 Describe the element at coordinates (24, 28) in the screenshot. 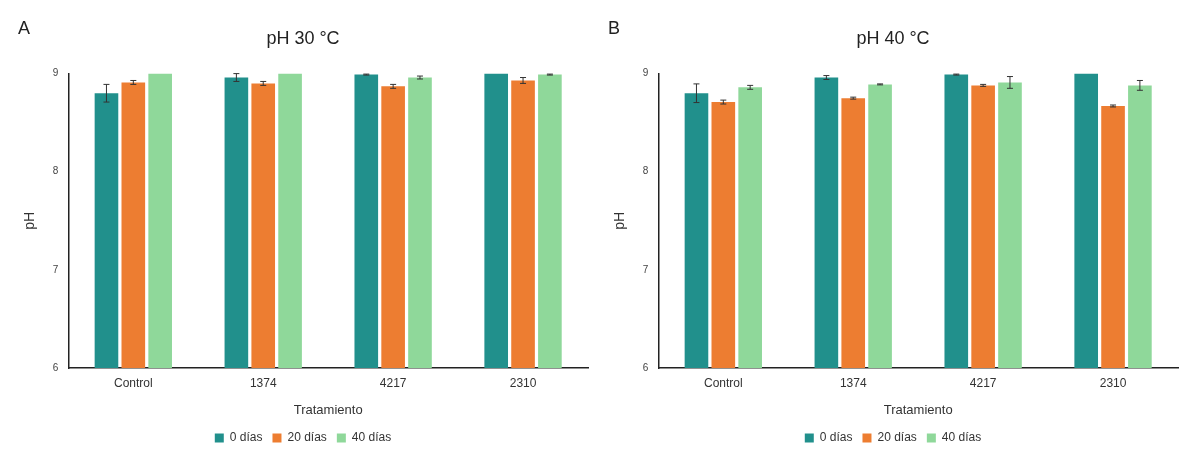

I see `text: A` at that location.